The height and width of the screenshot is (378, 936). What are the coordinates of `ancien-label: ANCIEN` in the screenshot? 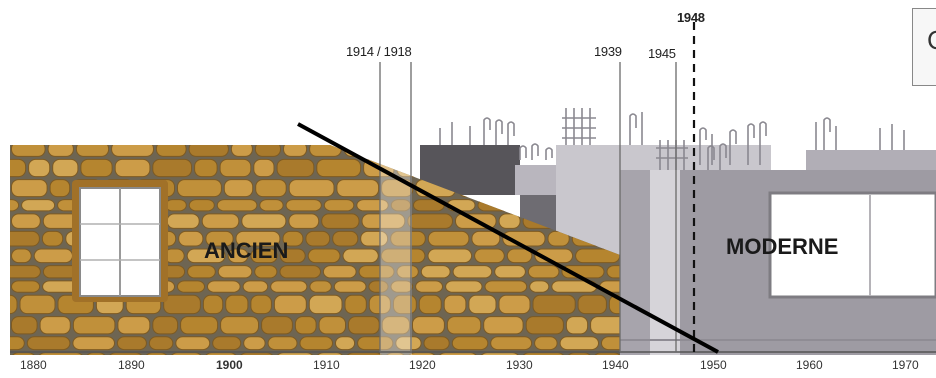 It's located at (246, 250).